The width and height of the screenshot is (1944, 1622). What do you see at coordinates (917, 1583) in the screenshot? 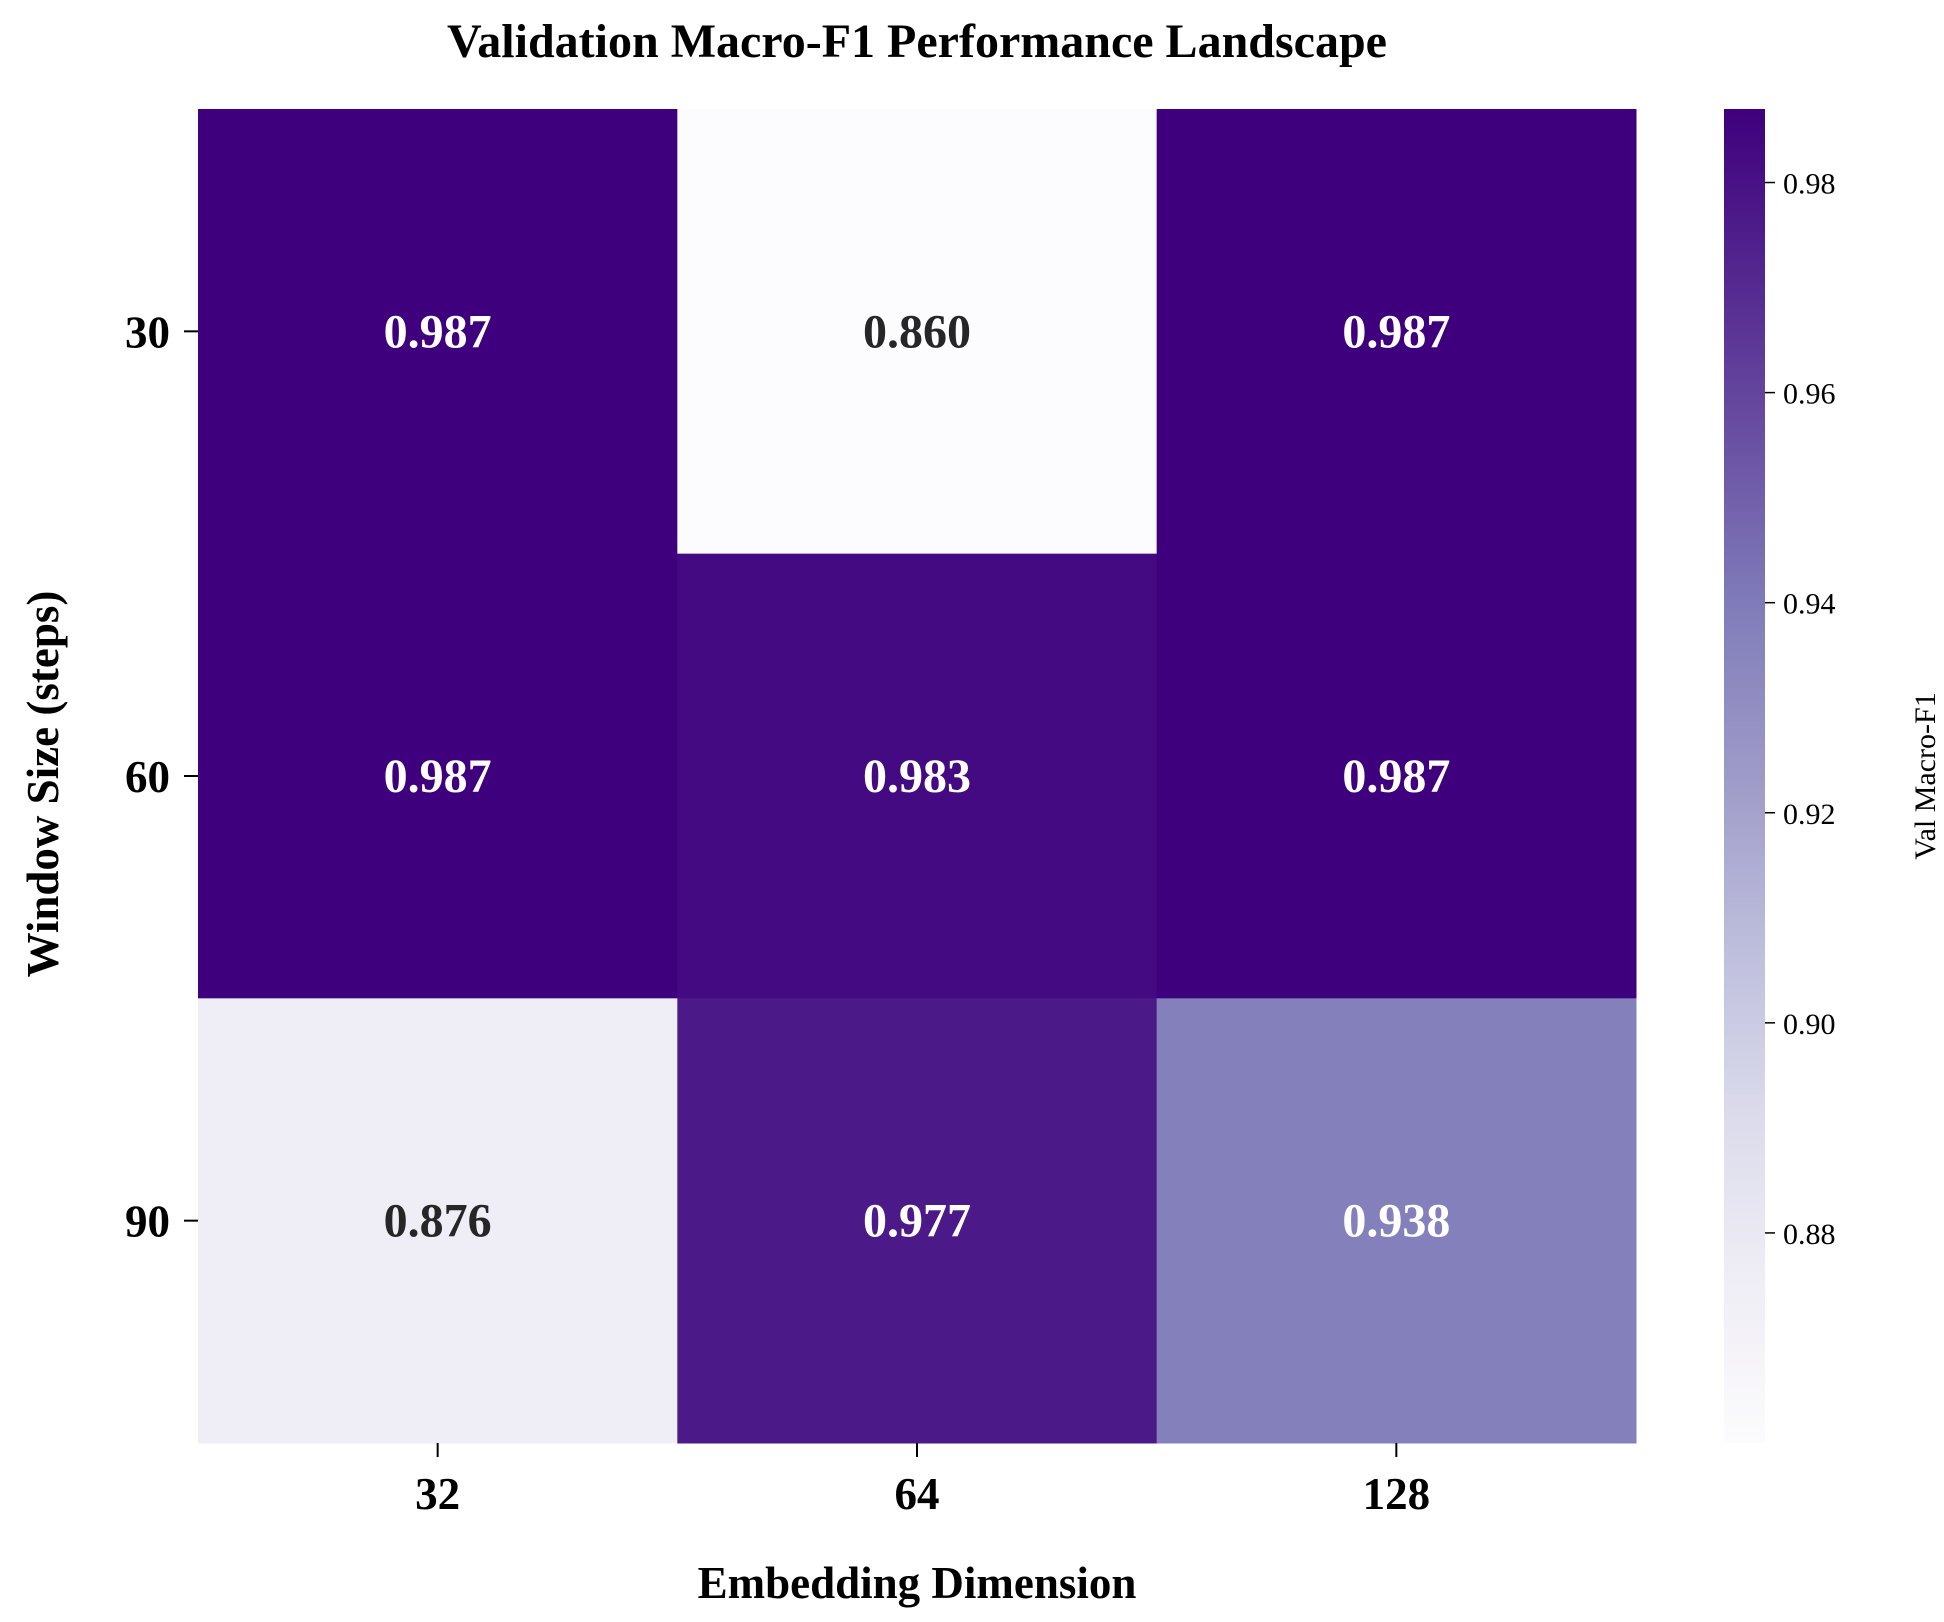
I see `x-axis-label: Embedding Dimension` at bounding box center [917, 1583].